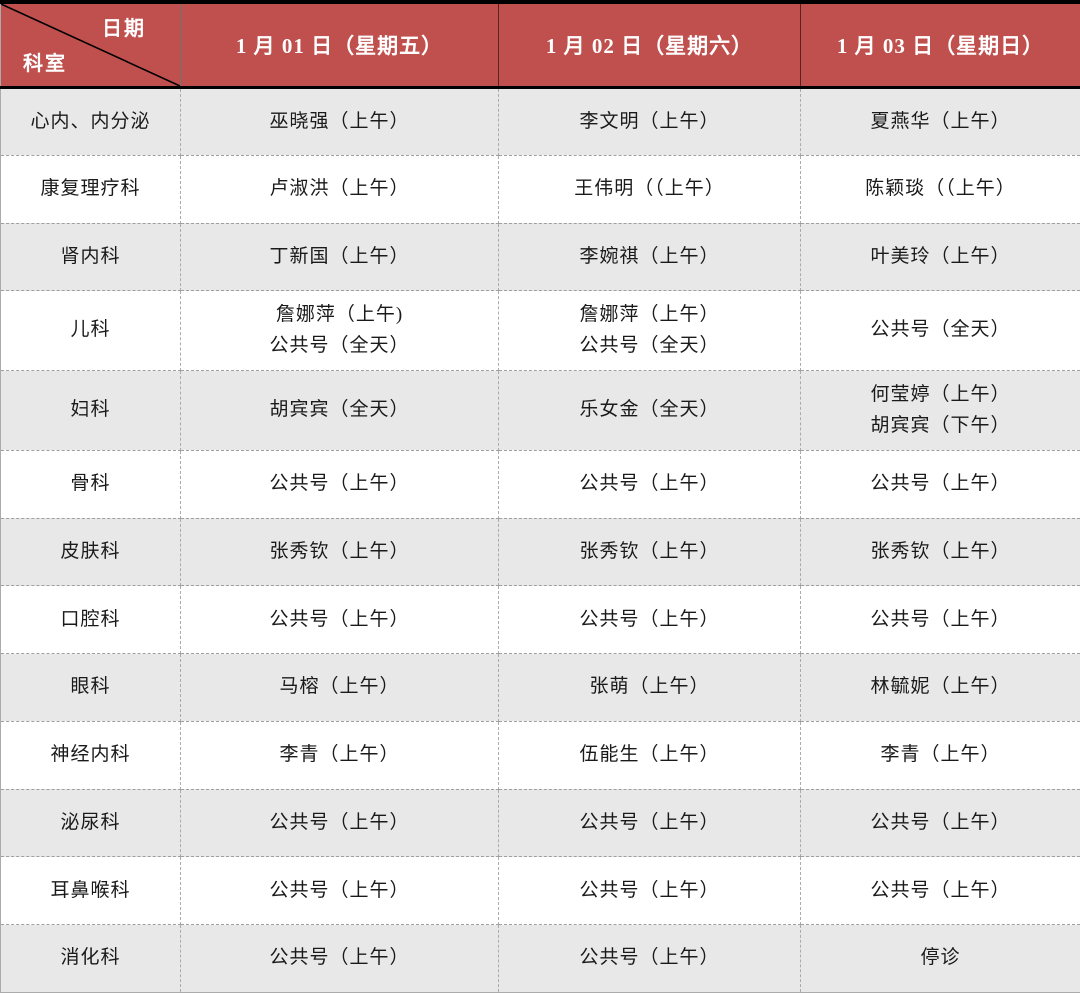 This screenshot has height=993, width=1080. What do you see at coordinates (940, 395) in the screenshot?
I see `schedule-cell-line: 何莹婷（上午）` at bounding box center [940, 395].